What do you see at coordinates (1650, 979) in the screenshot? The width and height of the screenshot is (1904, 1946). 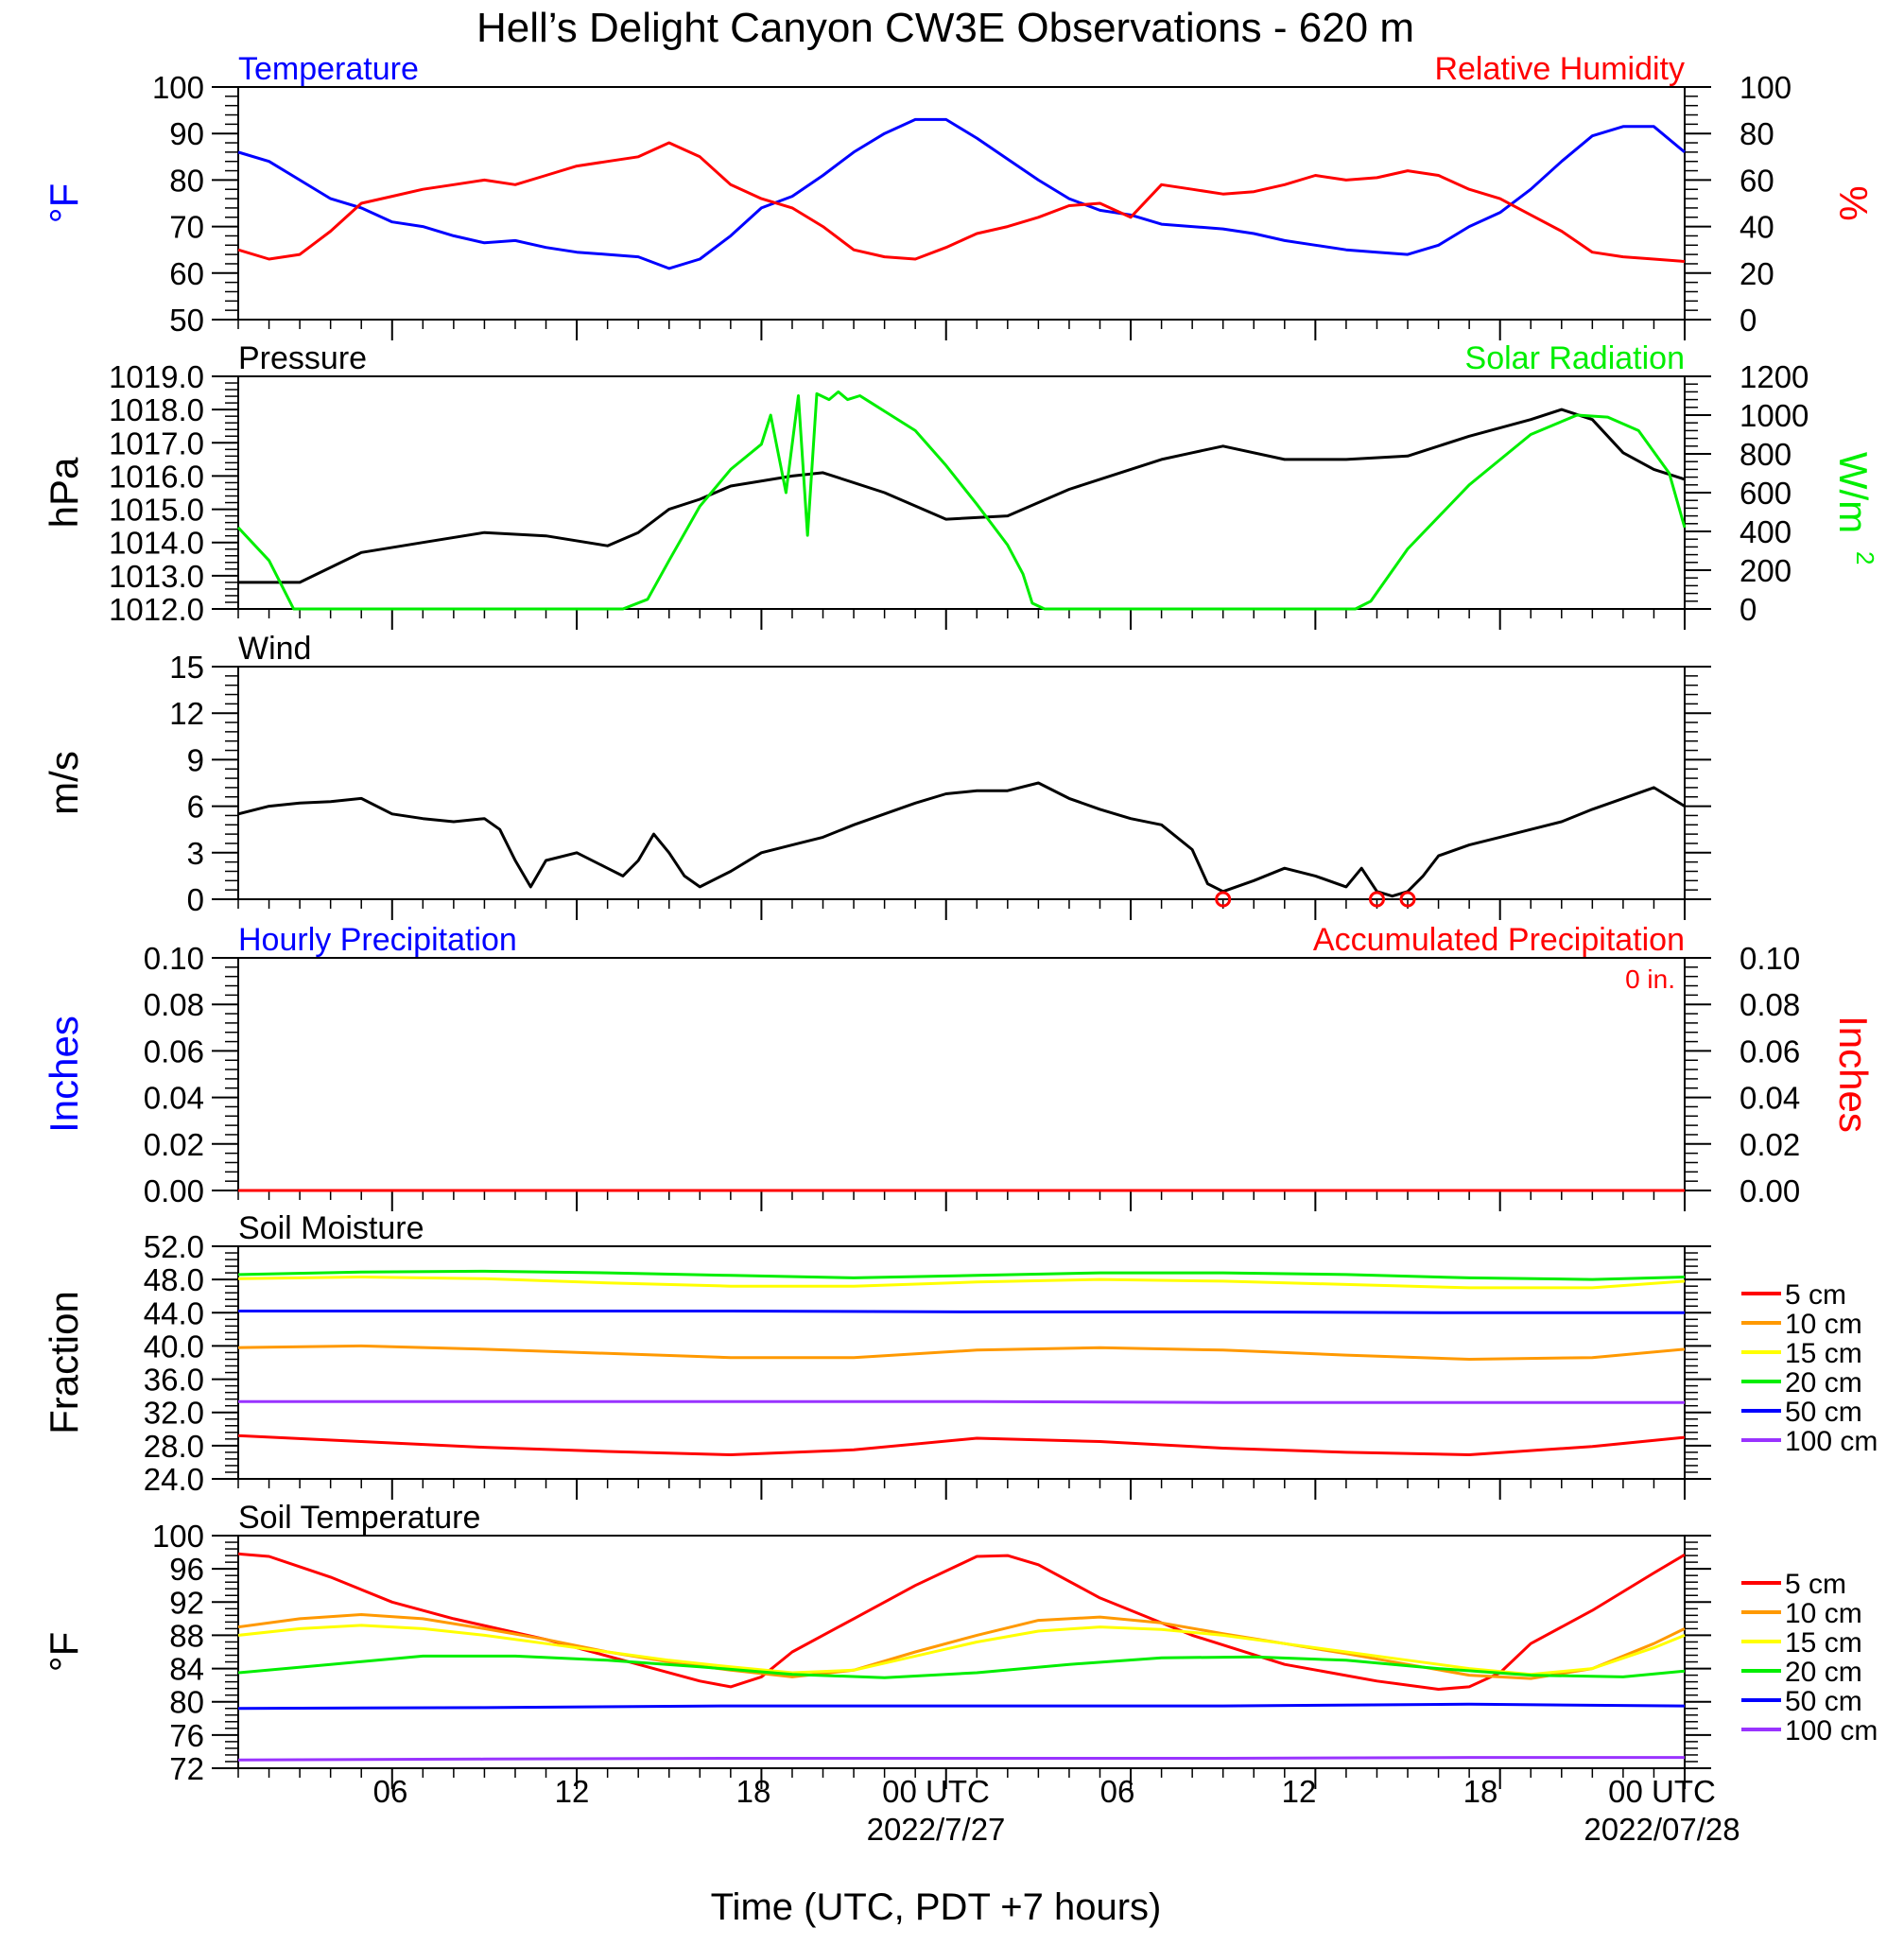 I see `accumulated-total: 0 in.` at bounding box center [1650, 979].